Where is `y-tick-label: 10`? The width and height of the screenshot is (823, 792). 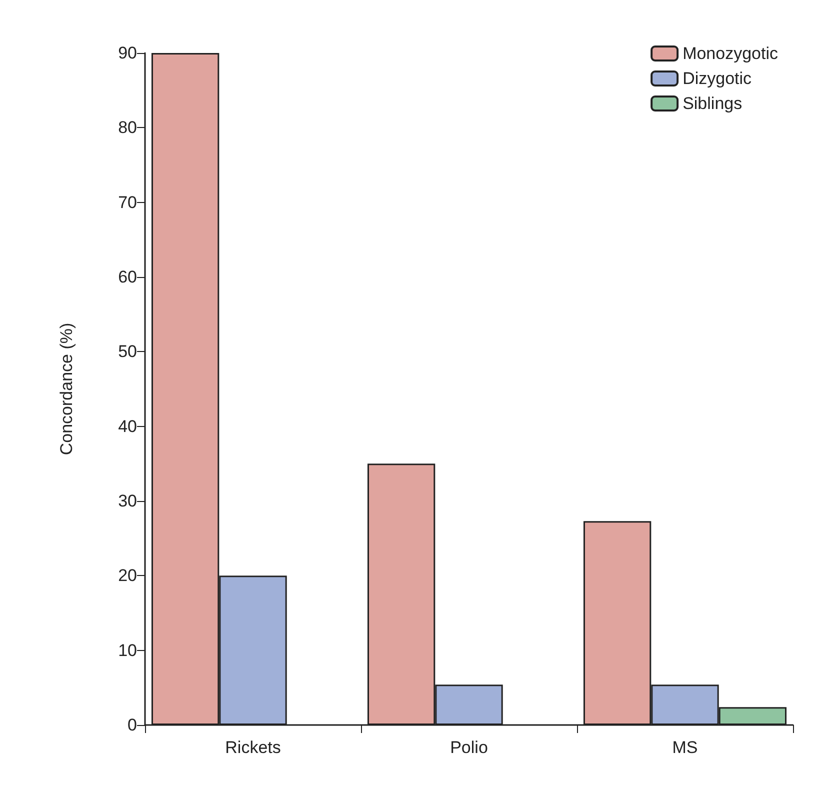
y-tick-label: 10 is located at coordinates (127, 650).